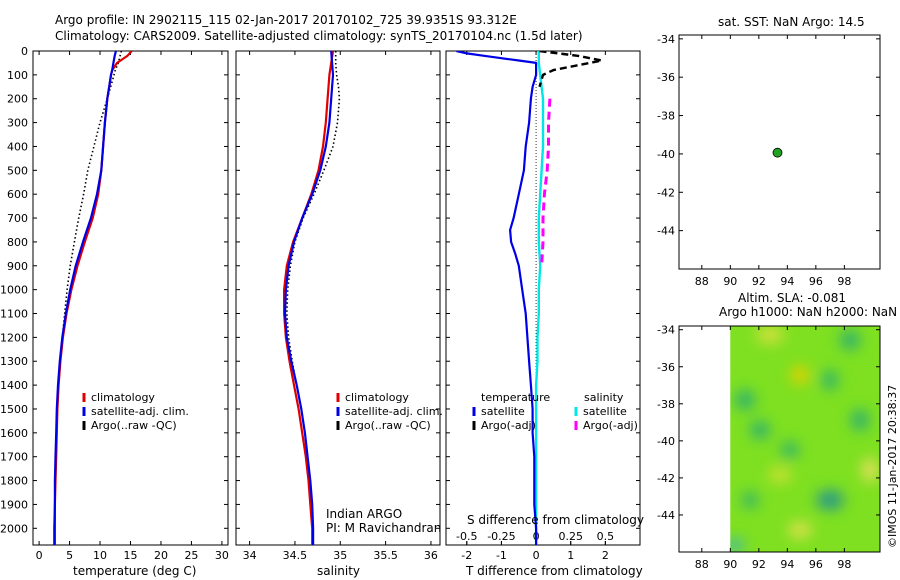 This screenshot has height=580, width=900. What do you see at coordinates (605, 555) in the screenshot?
I see `x-tick-label: 2` at bounding box center [605, 555].